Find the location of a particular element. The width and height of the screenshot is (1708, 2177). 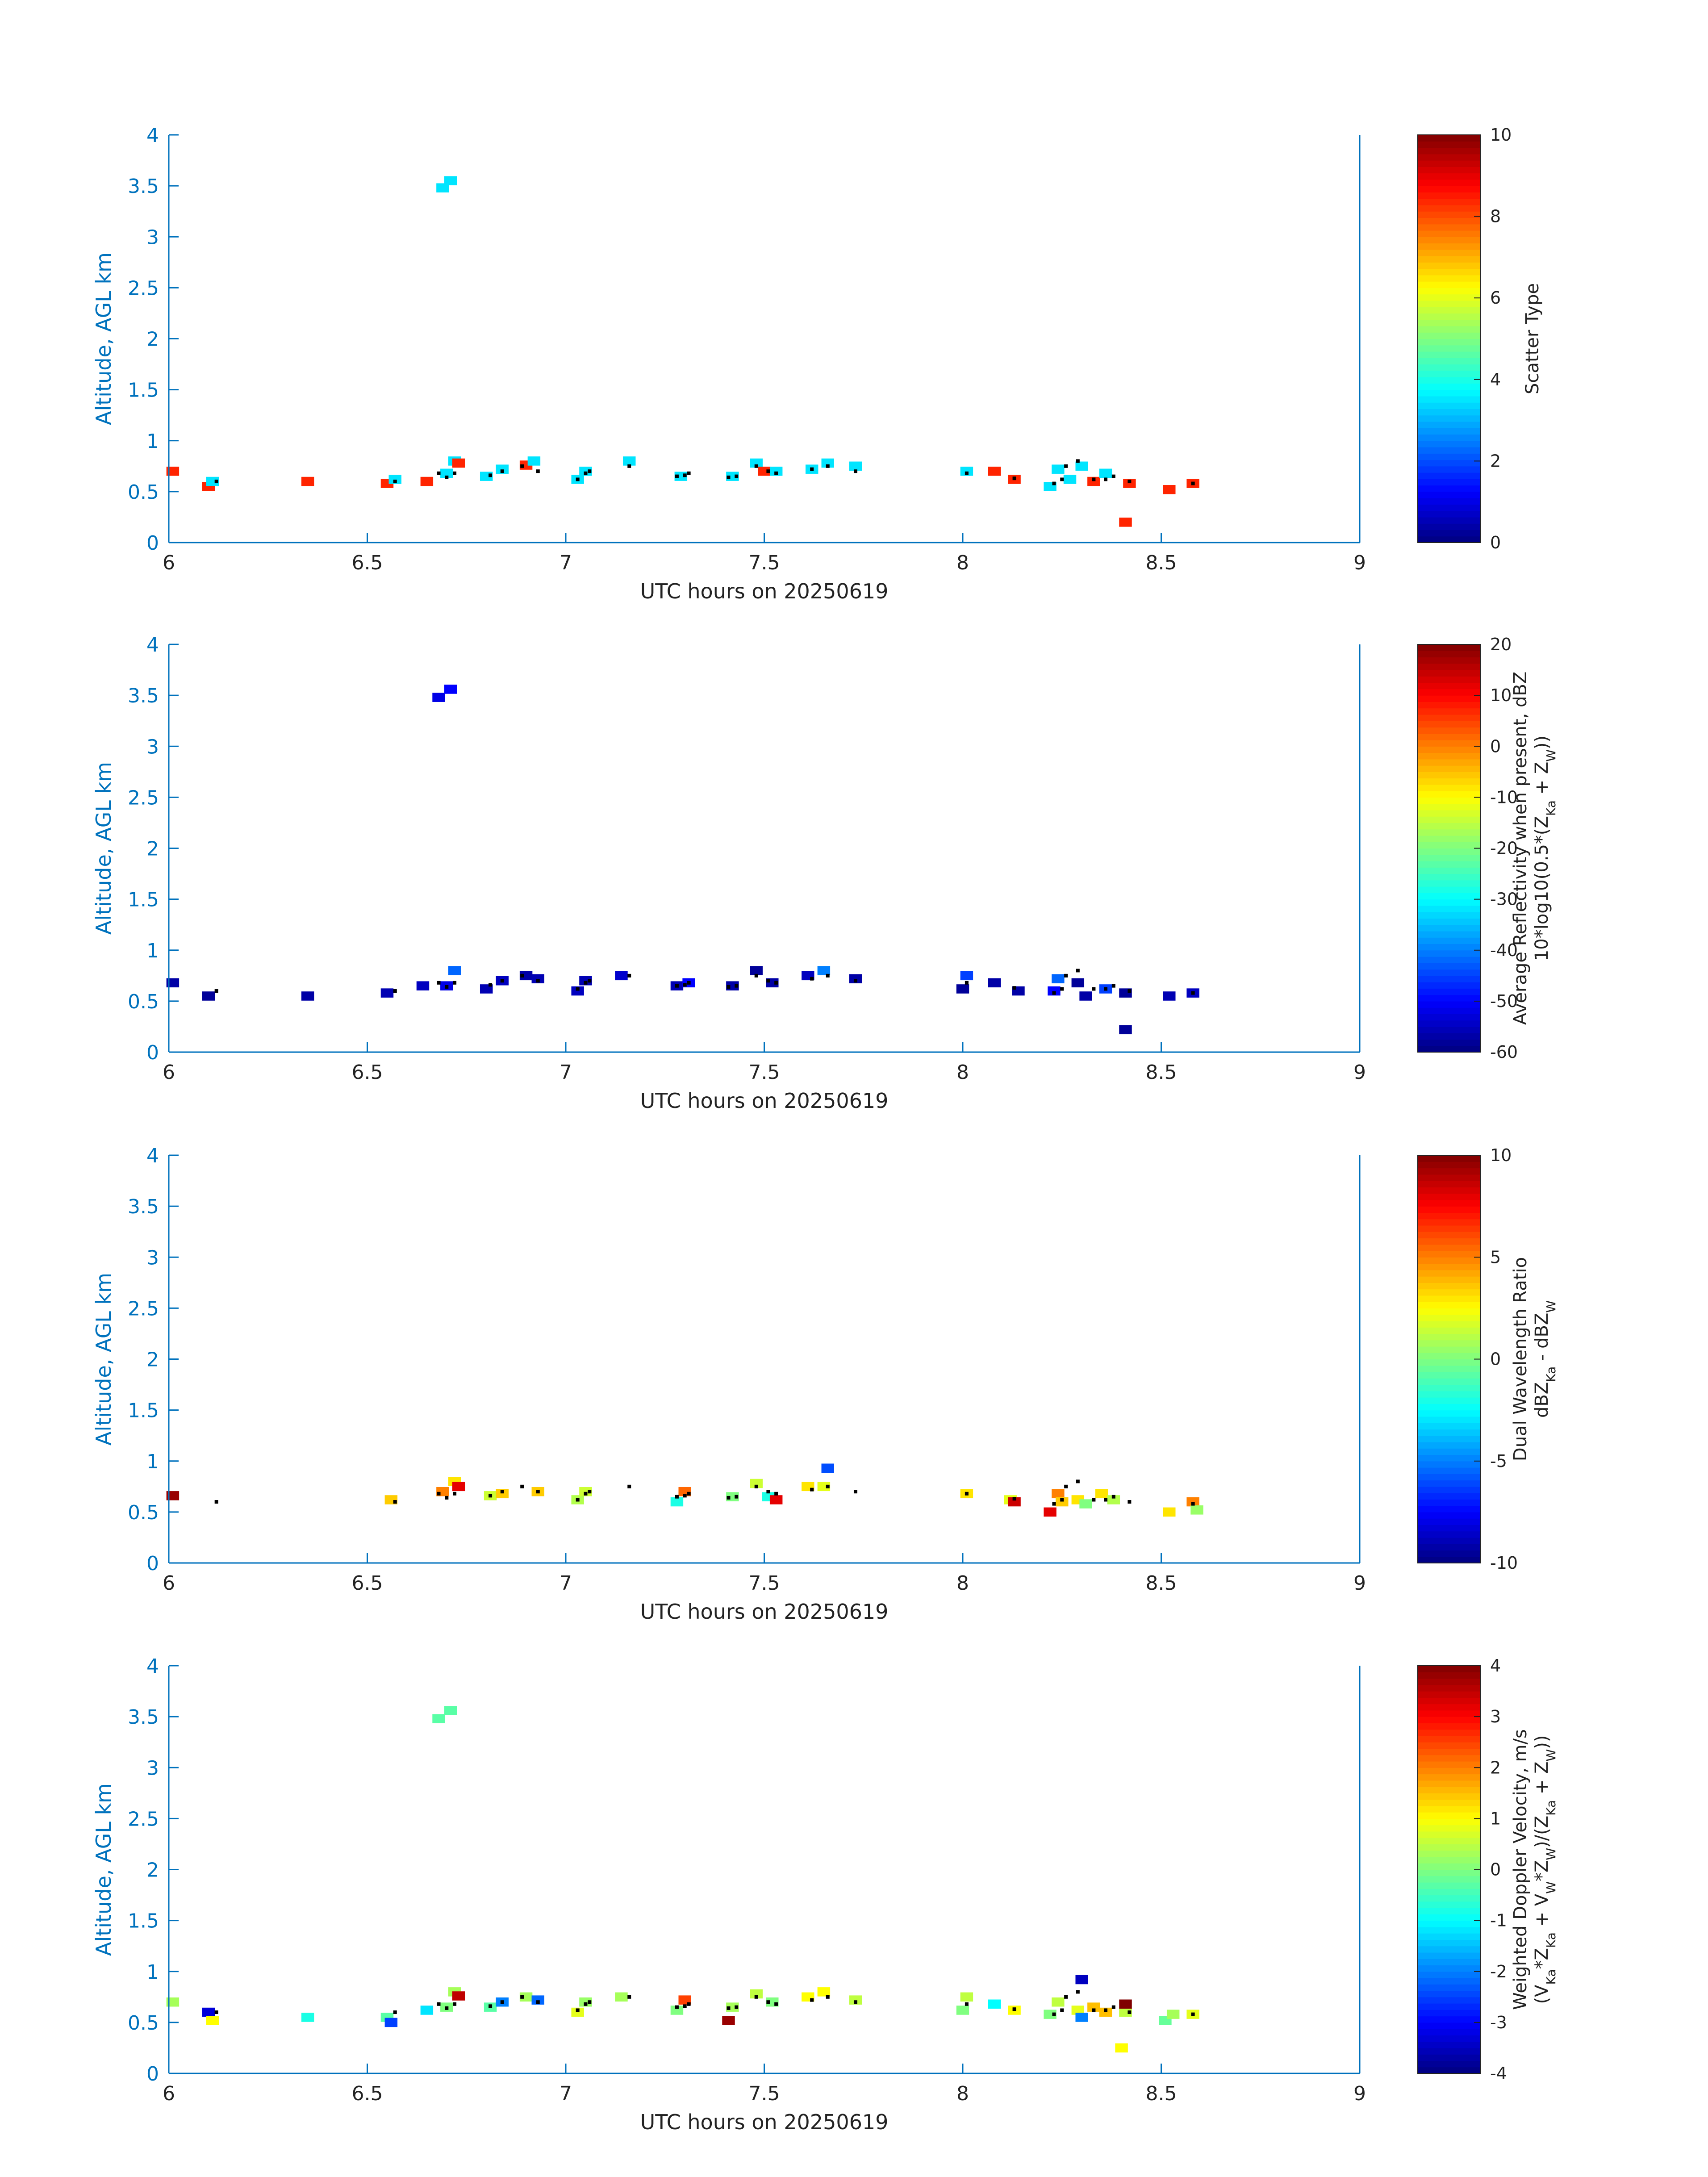

x-tick-label: 6 is located at coordinates (169, 1583).